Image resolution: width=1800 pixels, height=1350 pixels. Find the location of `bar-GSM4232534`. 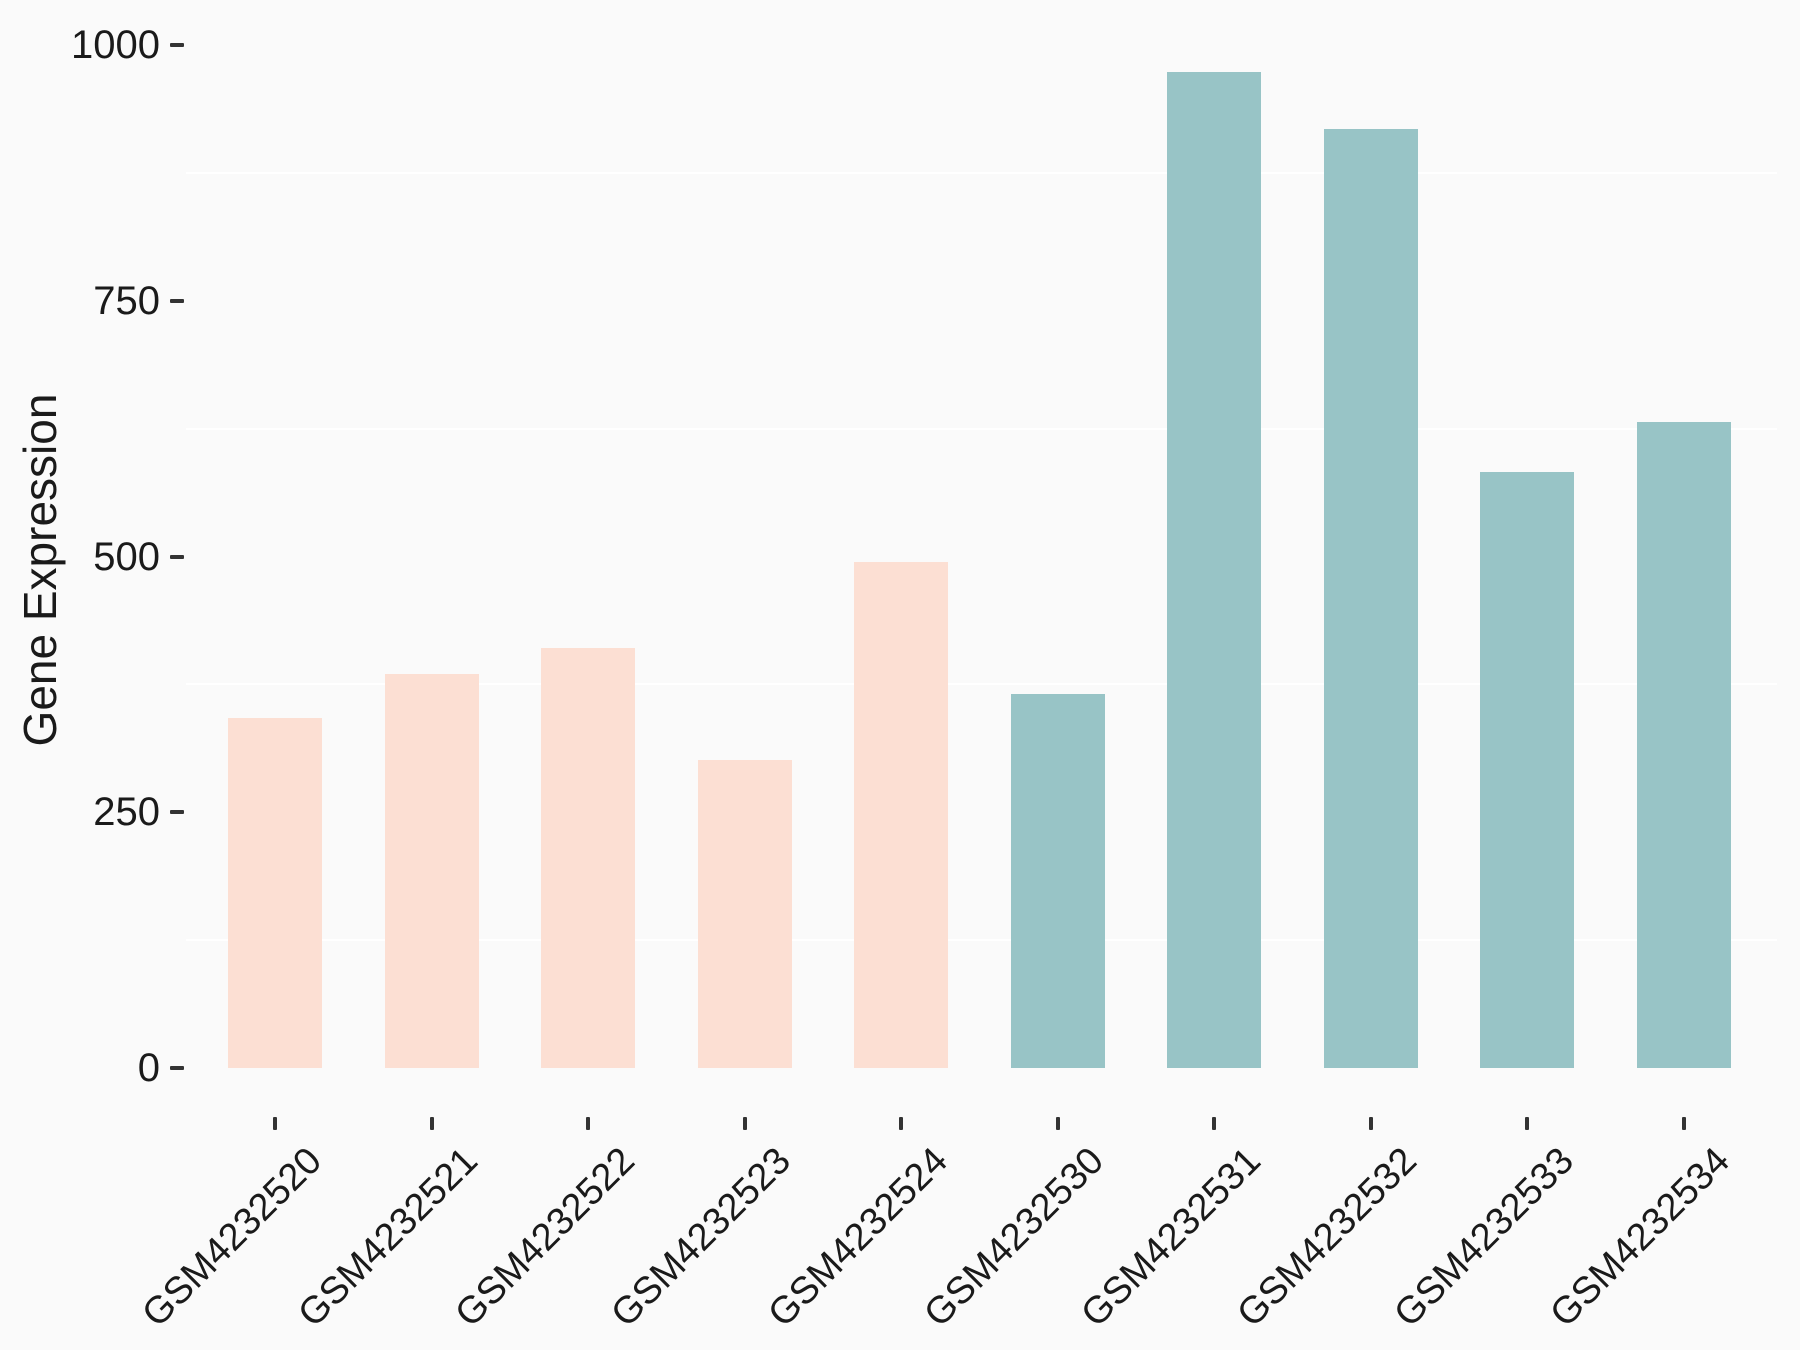

bar-GSM4232534 is located at coordinates (1683, 744).